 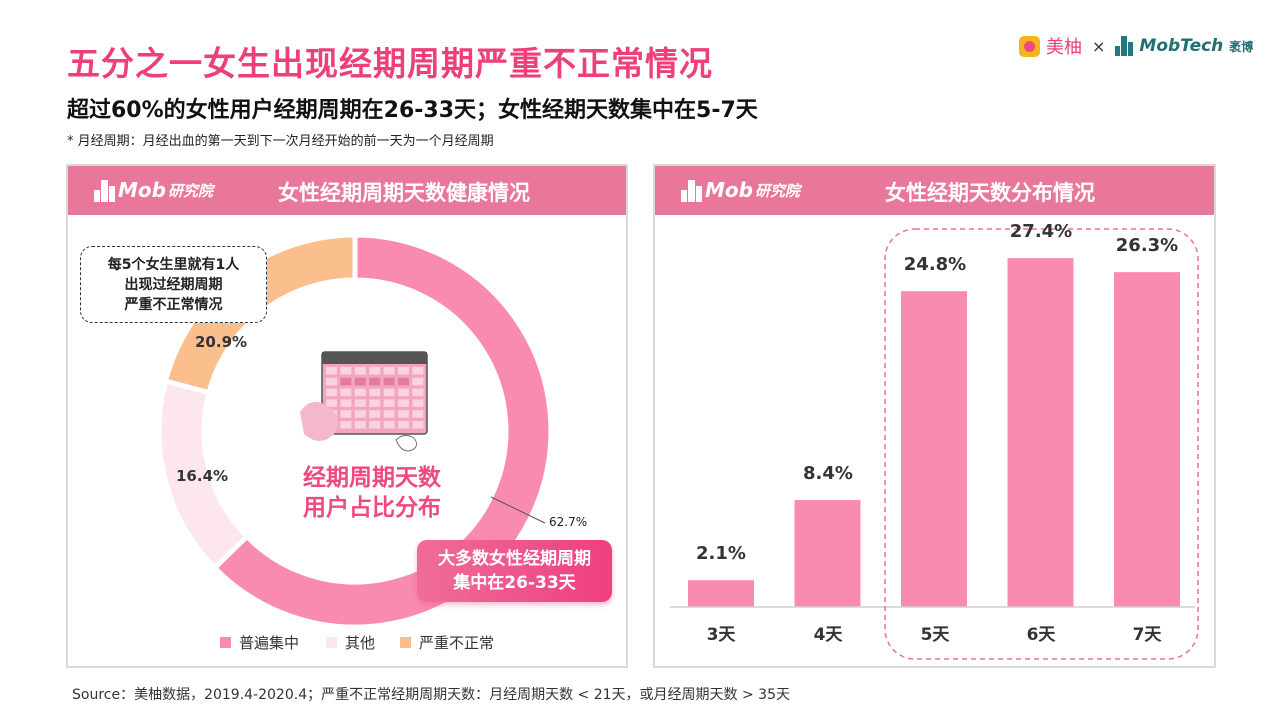 I want to click on meiyou-brand: 美柚, so click(x=1064, y=47).